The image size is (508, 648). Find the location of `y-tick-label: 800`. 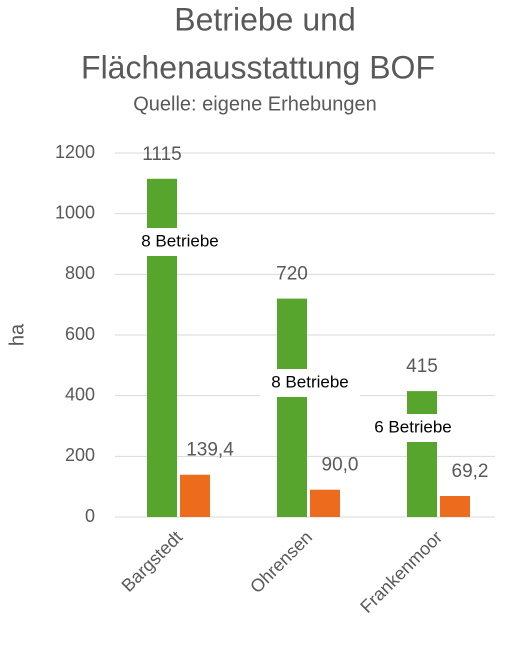

y-tick-label: 800 is located at coordinates (80, 273).